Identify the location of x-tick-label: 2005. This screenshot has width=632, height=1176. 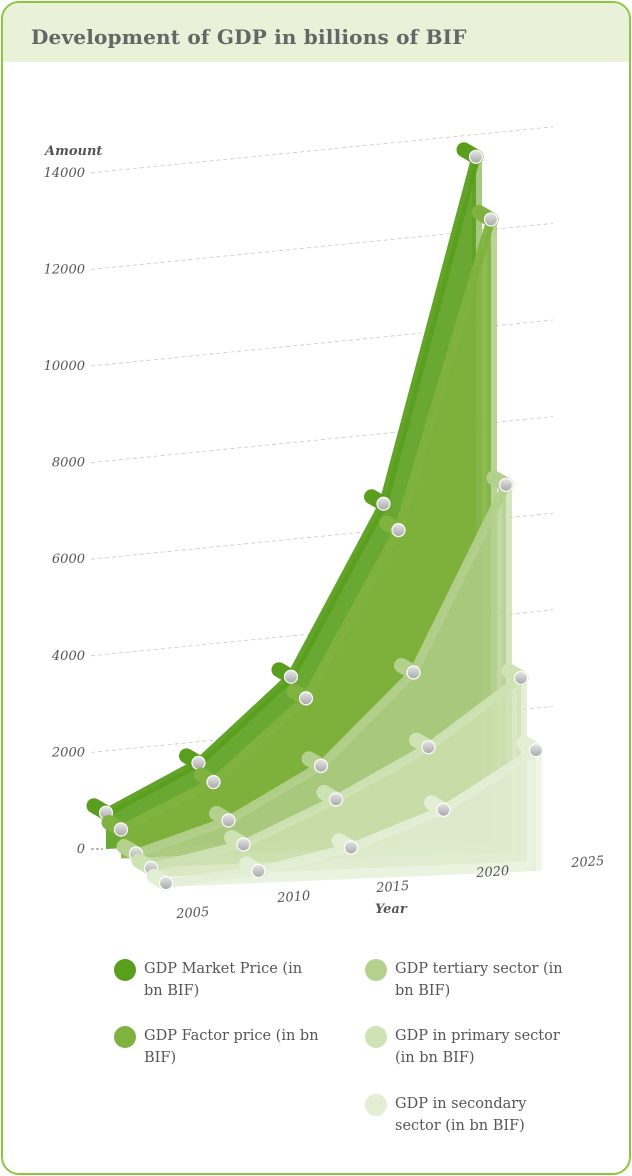
(192, 913).